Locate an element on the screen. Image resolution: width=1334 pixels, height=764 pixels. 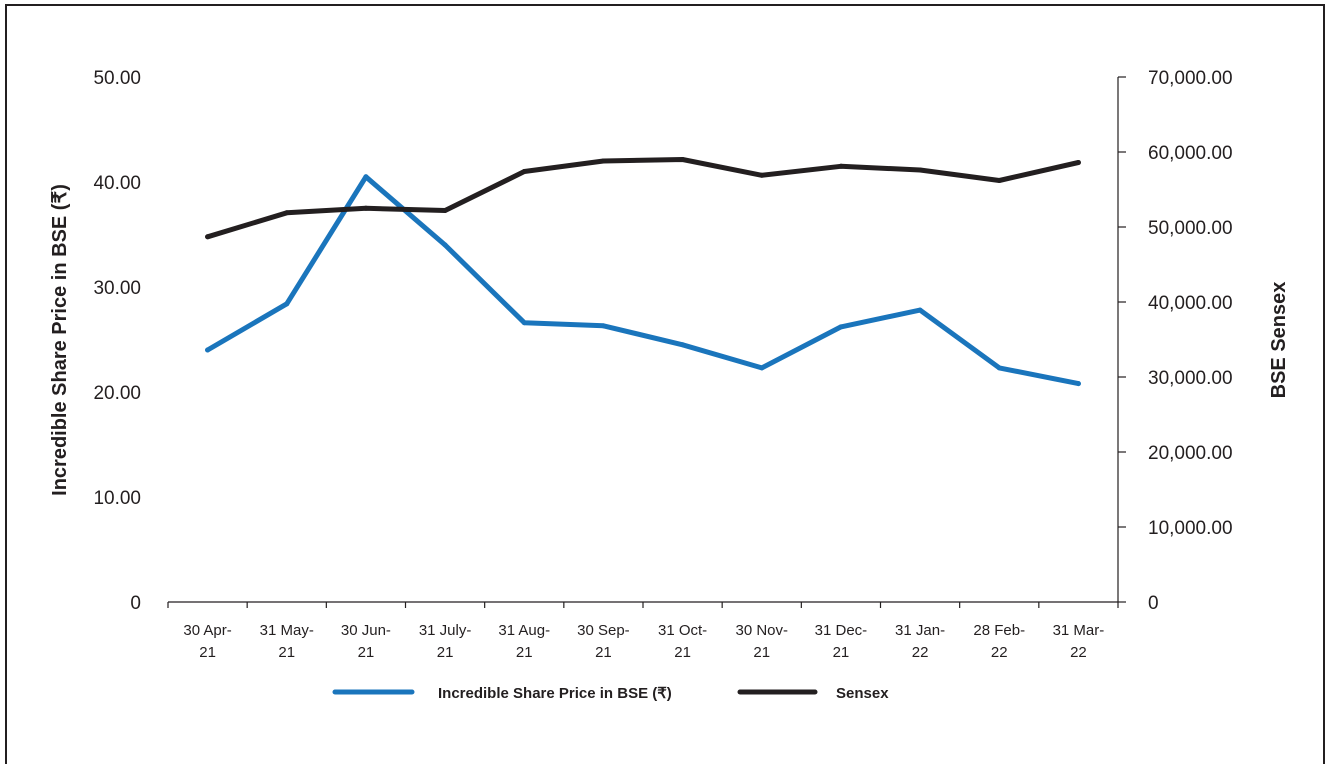
right-y-tick-label: 50,000.00 is located at coordinates (1190, 228).